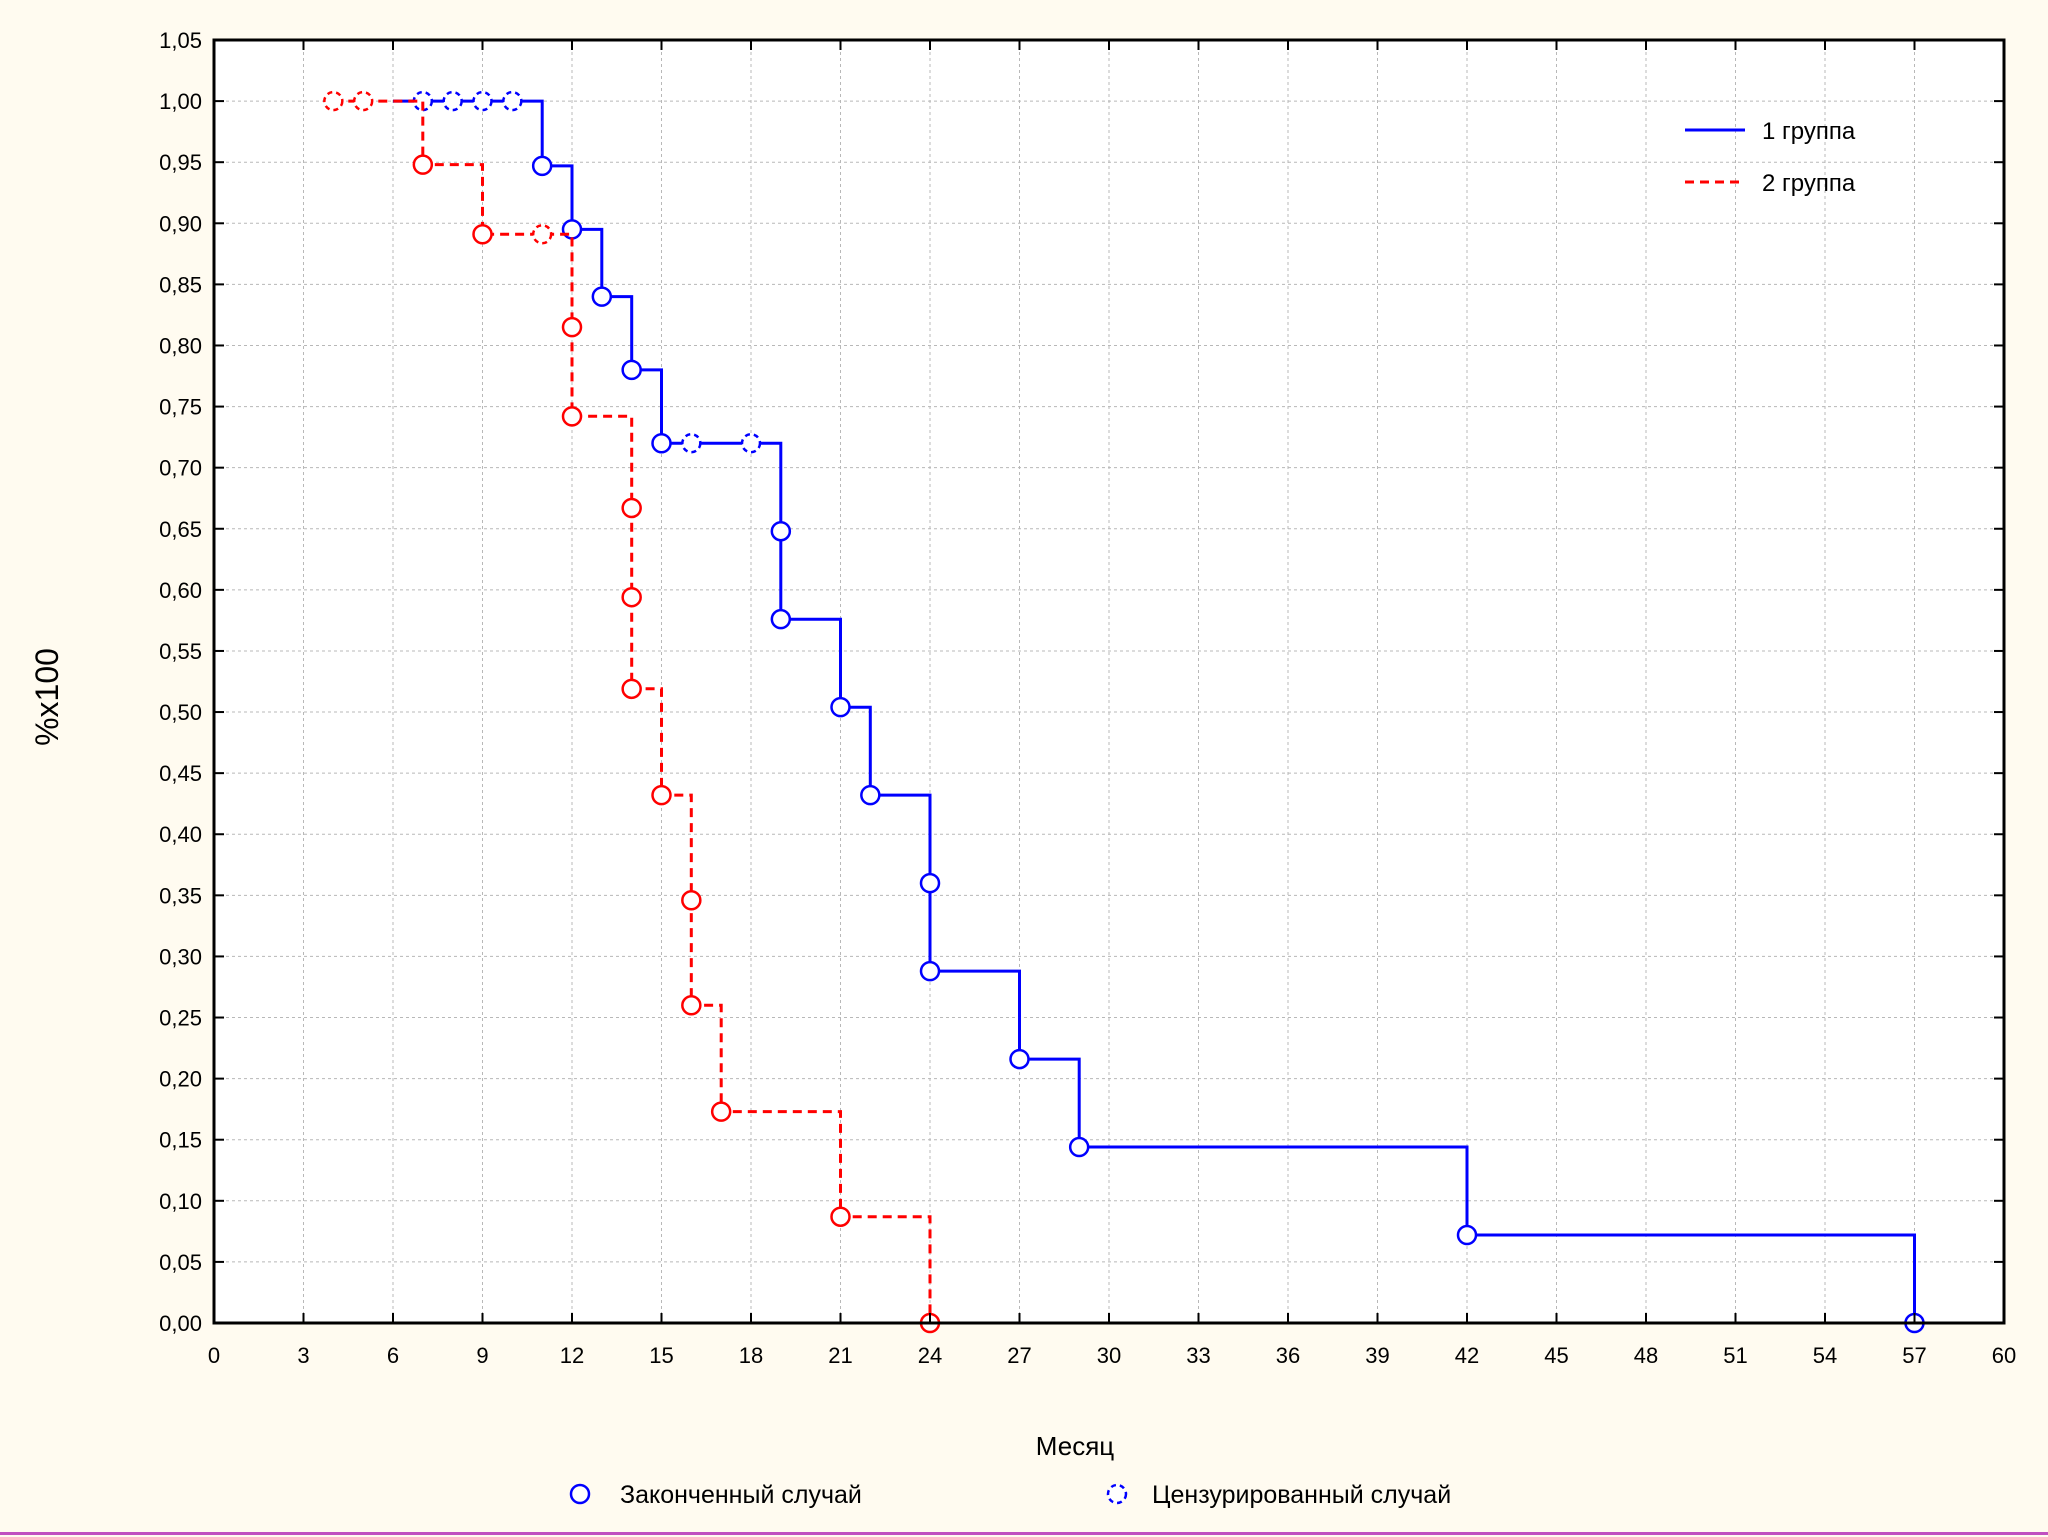 The image size is (2048, 1537). Describe the element at coordinates (180, 712) in the screenshot. I see `y-tick-label: 0,50` at that location.